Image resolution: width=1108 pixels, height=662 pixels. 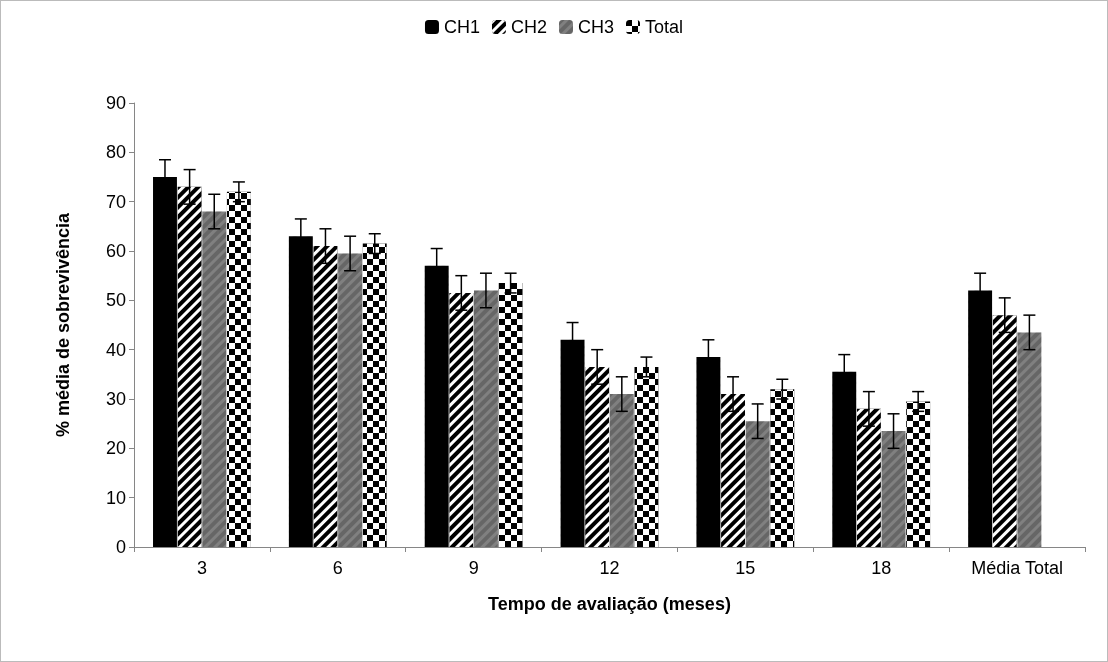 I want to click on y-tick-label: 30, so click(x=115, y=399).